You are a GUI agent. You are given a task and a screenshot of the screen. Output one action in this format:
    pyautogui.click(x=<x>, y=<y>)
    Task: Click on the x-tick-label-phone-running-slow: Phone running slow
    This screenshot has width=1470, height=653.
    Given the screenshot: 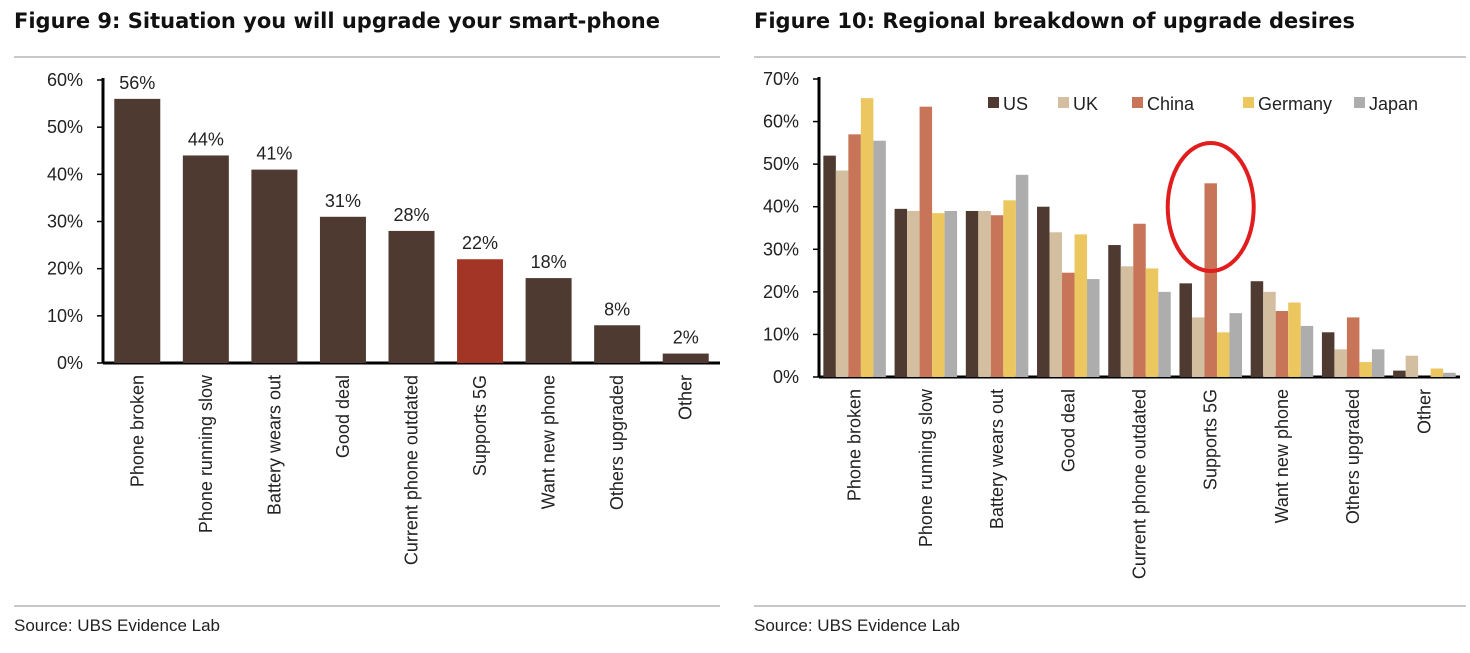 What is the action you would take?
    pyautogui.click(x=926, y=467)
    